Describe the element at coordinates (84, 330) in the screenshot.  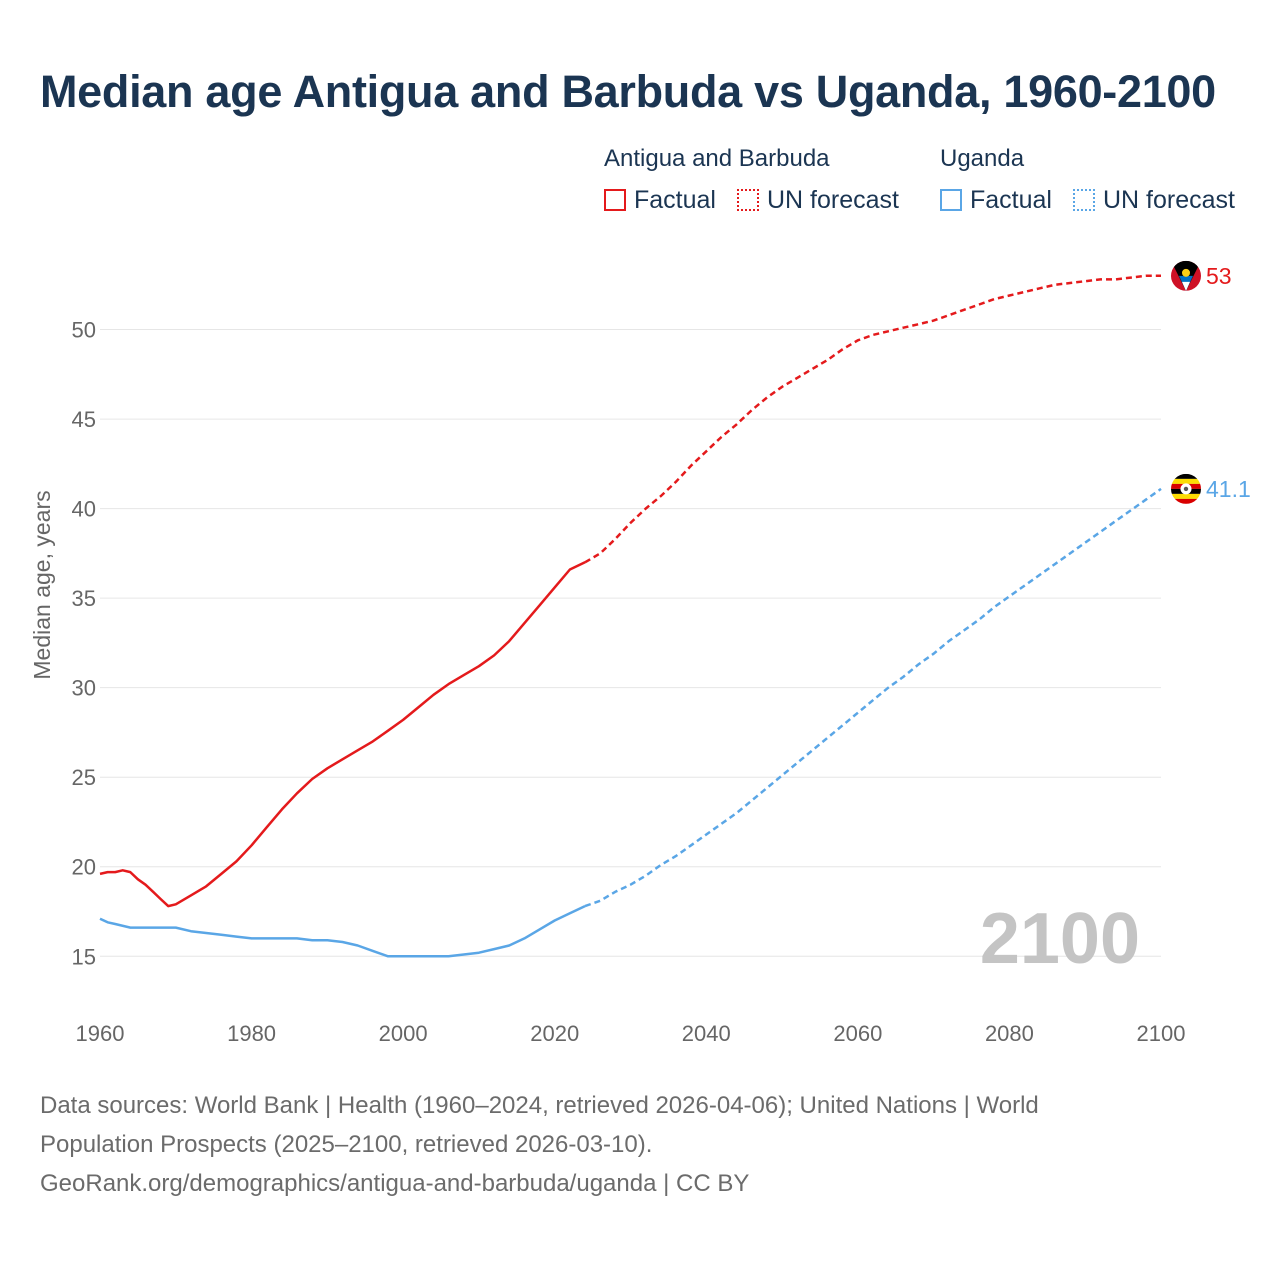
I see `y-tick-label-50: 50` at that location.